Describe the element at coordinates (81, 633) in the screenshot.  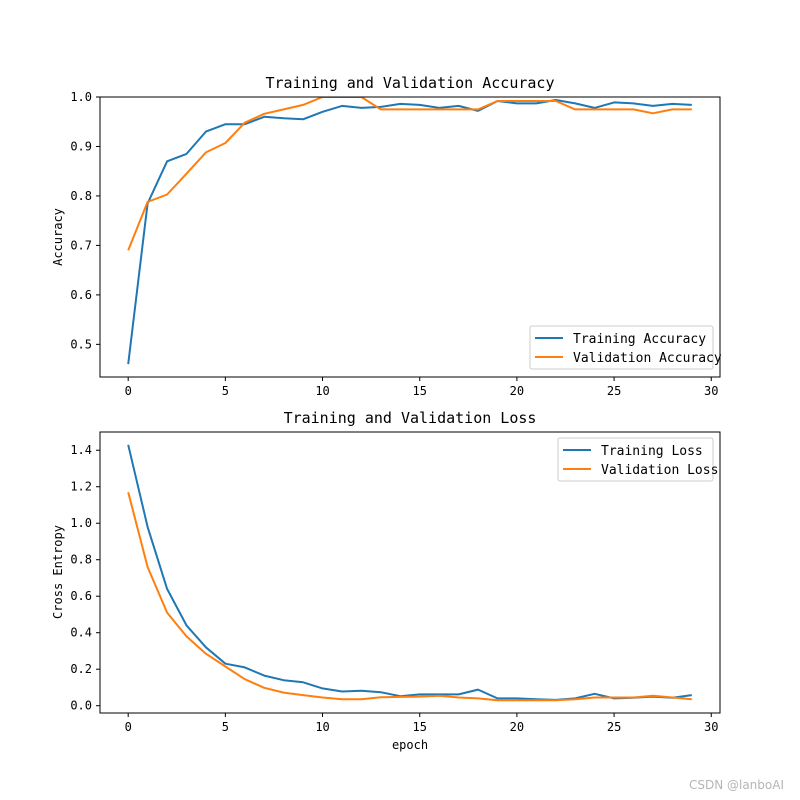
I see `loss-y-tick-label-2: 0.4` at that location.